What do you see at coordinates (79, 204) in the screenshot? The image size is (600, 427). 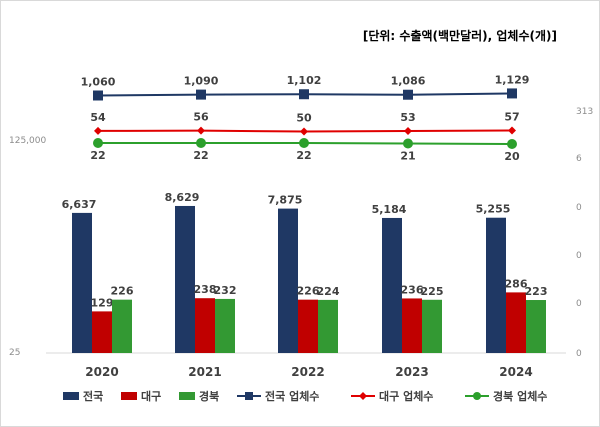 I see `bar-label: 6,637` at bounding box center [79, 204].